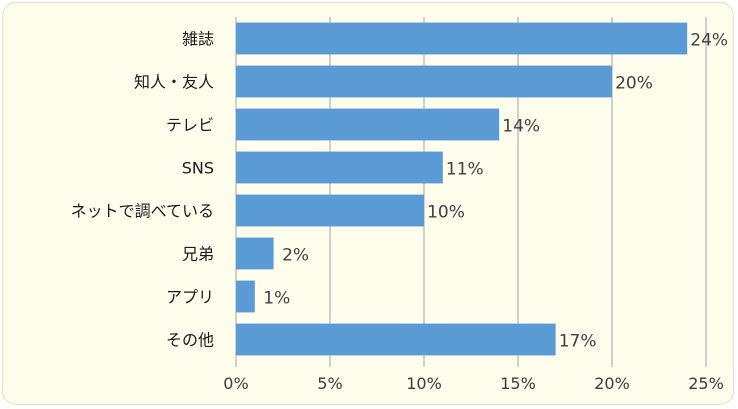  What do you see at coordinates (578, 342) in the screenshot?
I see `data-label: 17%` at bounding box center [578, 342].